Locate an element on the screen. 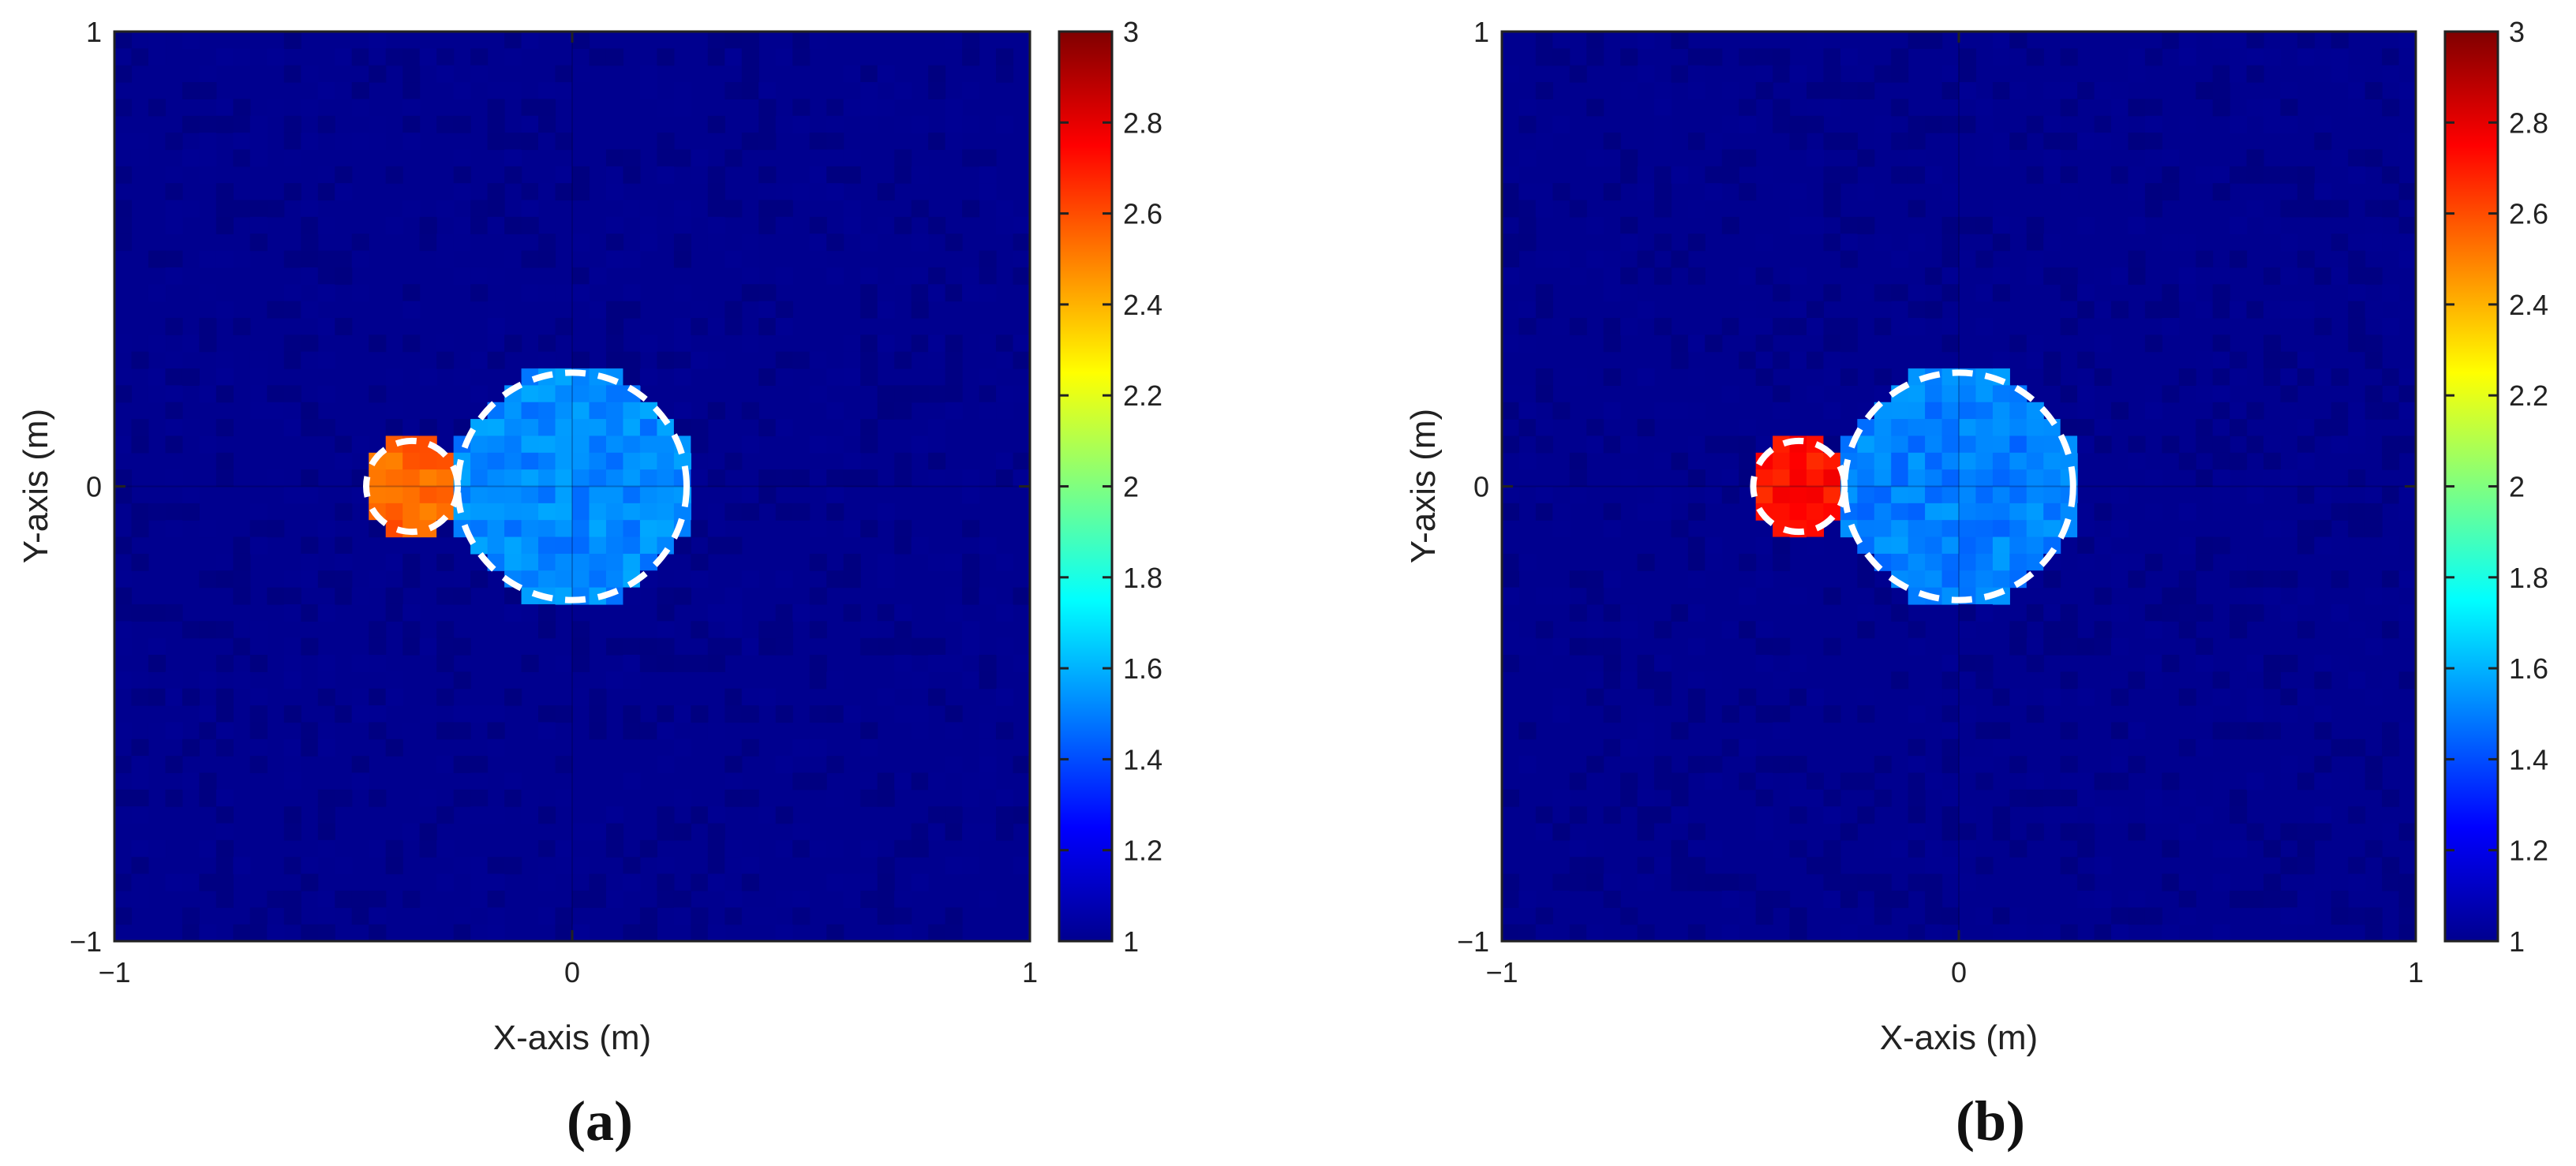 The height and width of the screenshot is (1166, 2576). colorbar-tick-label: 2.6 is located at coordinates (2528, 214).